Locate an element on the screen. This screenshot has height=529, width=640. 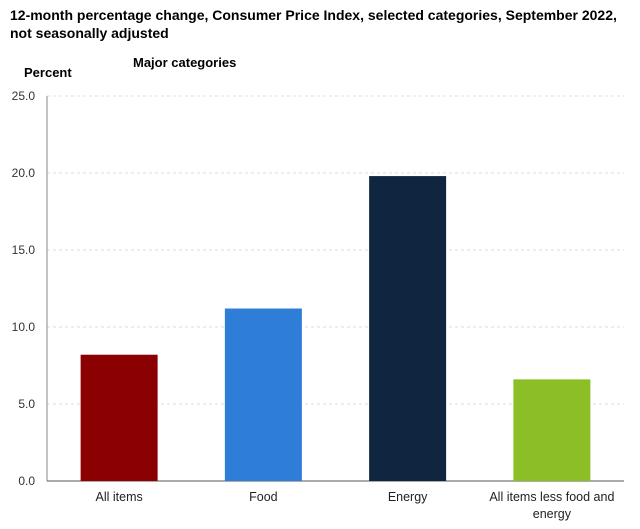
x-tick-label: All items less food and energy is located at coordinates (551, 505).